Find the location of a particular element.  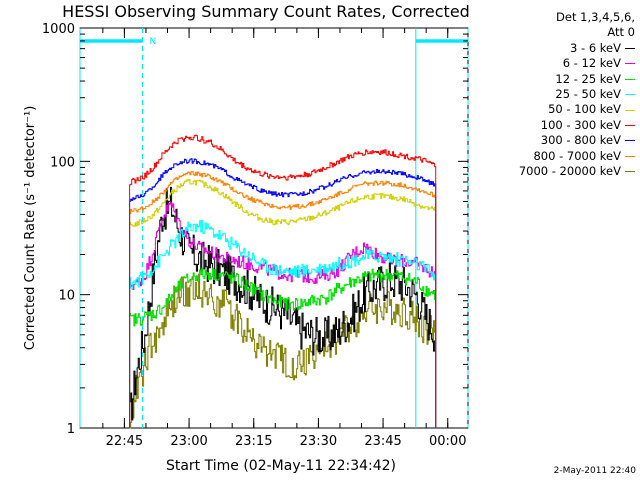

legend-label: 12 - 25 keV is located at coordinates (588, 78).